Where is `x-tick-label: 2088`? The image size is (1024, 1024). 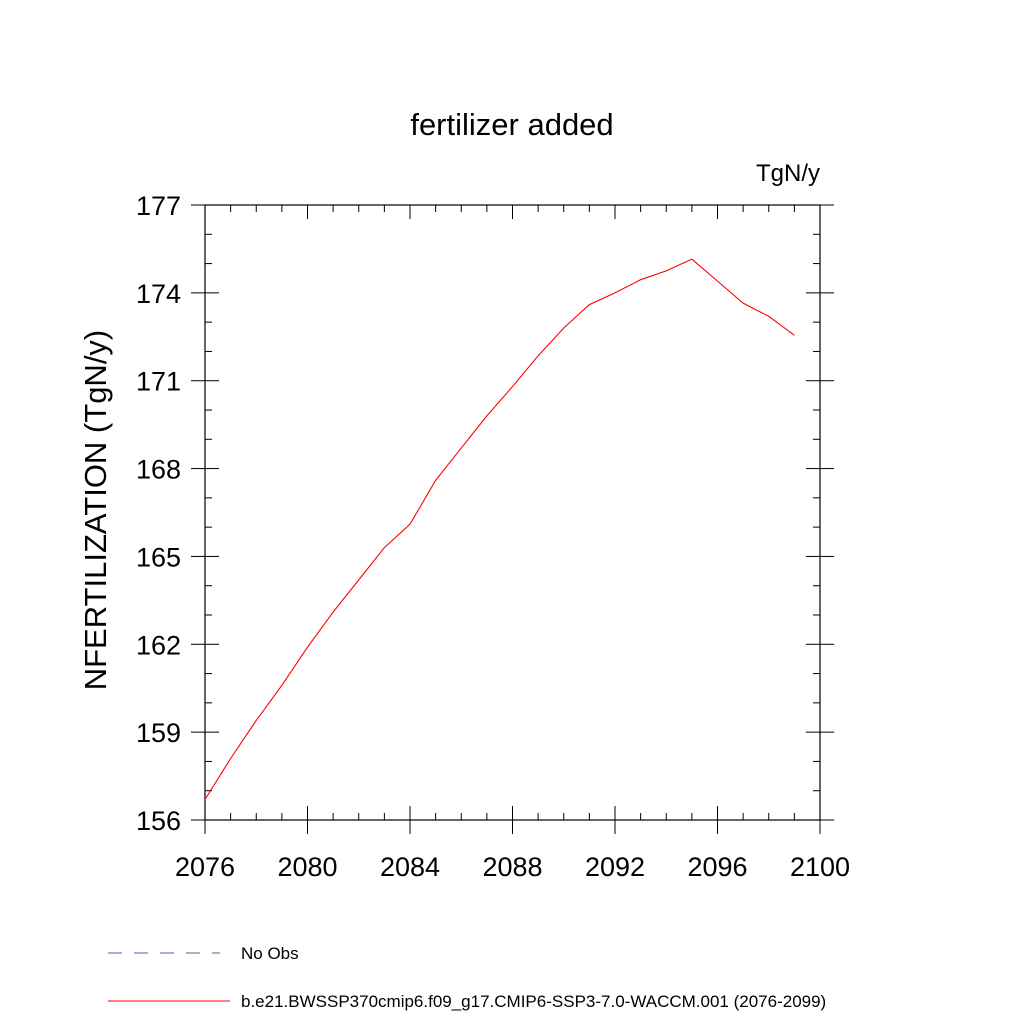 x-tick-label: 2088 is located at coordinates (512, 867).